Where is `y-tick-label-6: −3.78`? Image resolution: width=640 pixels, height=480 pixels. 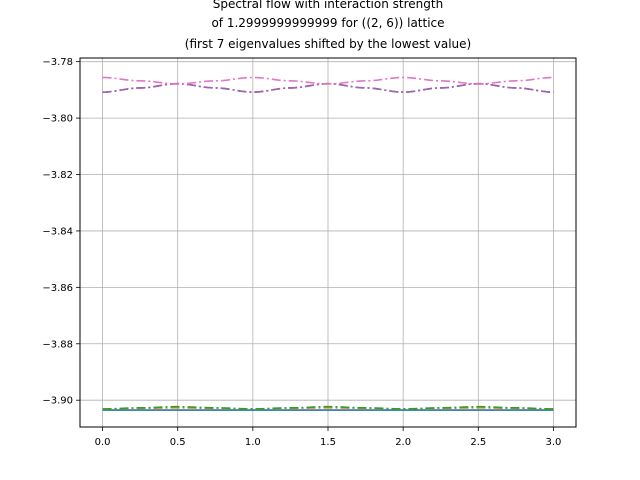
y-tick-label-6: −3.78 is located at coordinates (57, 62).